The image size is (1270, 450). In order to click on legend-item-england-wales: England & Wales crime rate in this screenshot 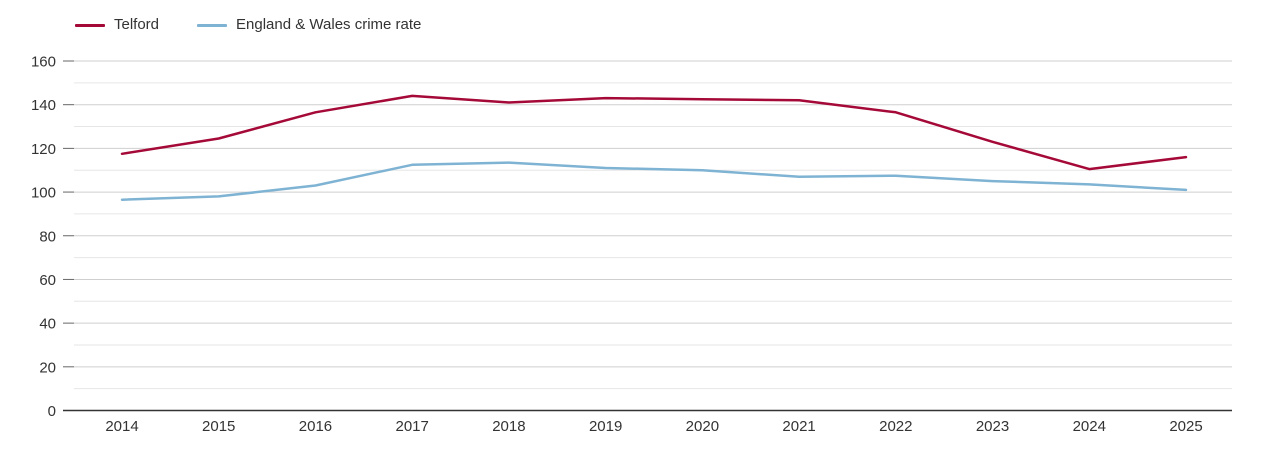, I will do `click(309, 25)`.